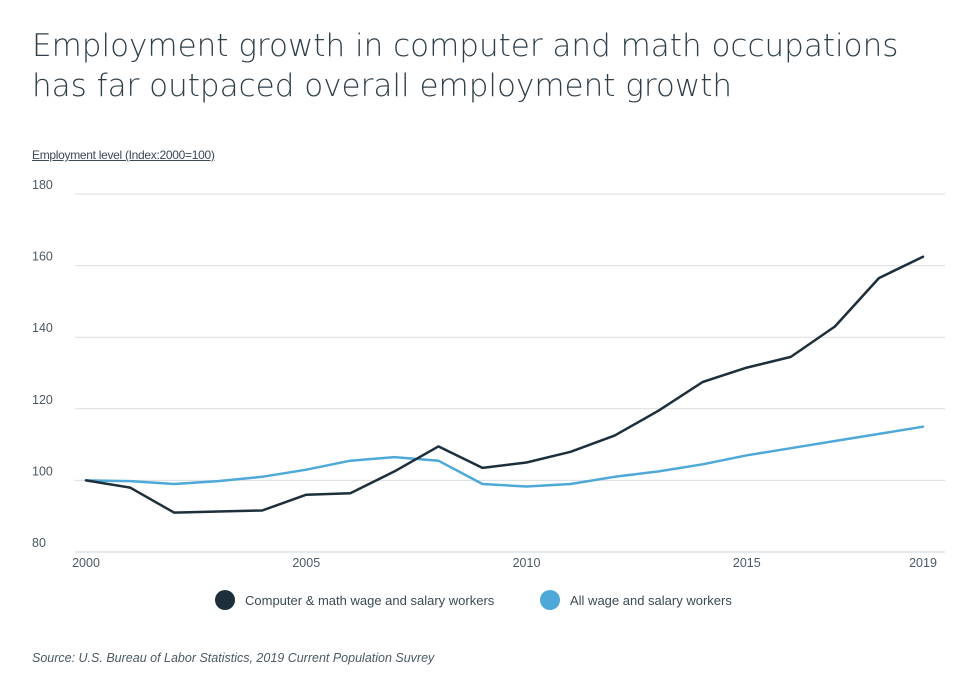 This screenshot has width=975, height=681. Describe the element at coordinates (42, 328) in the screenshot. I see `y-tick-label-140: 140` at that location.